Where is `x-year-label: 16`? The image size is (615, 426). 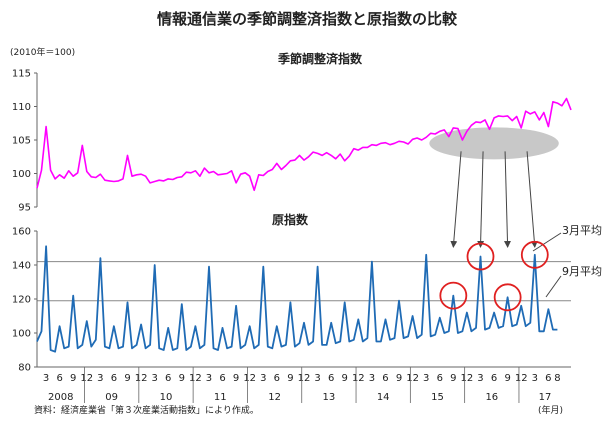
x-year-label: 16 is located at coordinates (491, 397).